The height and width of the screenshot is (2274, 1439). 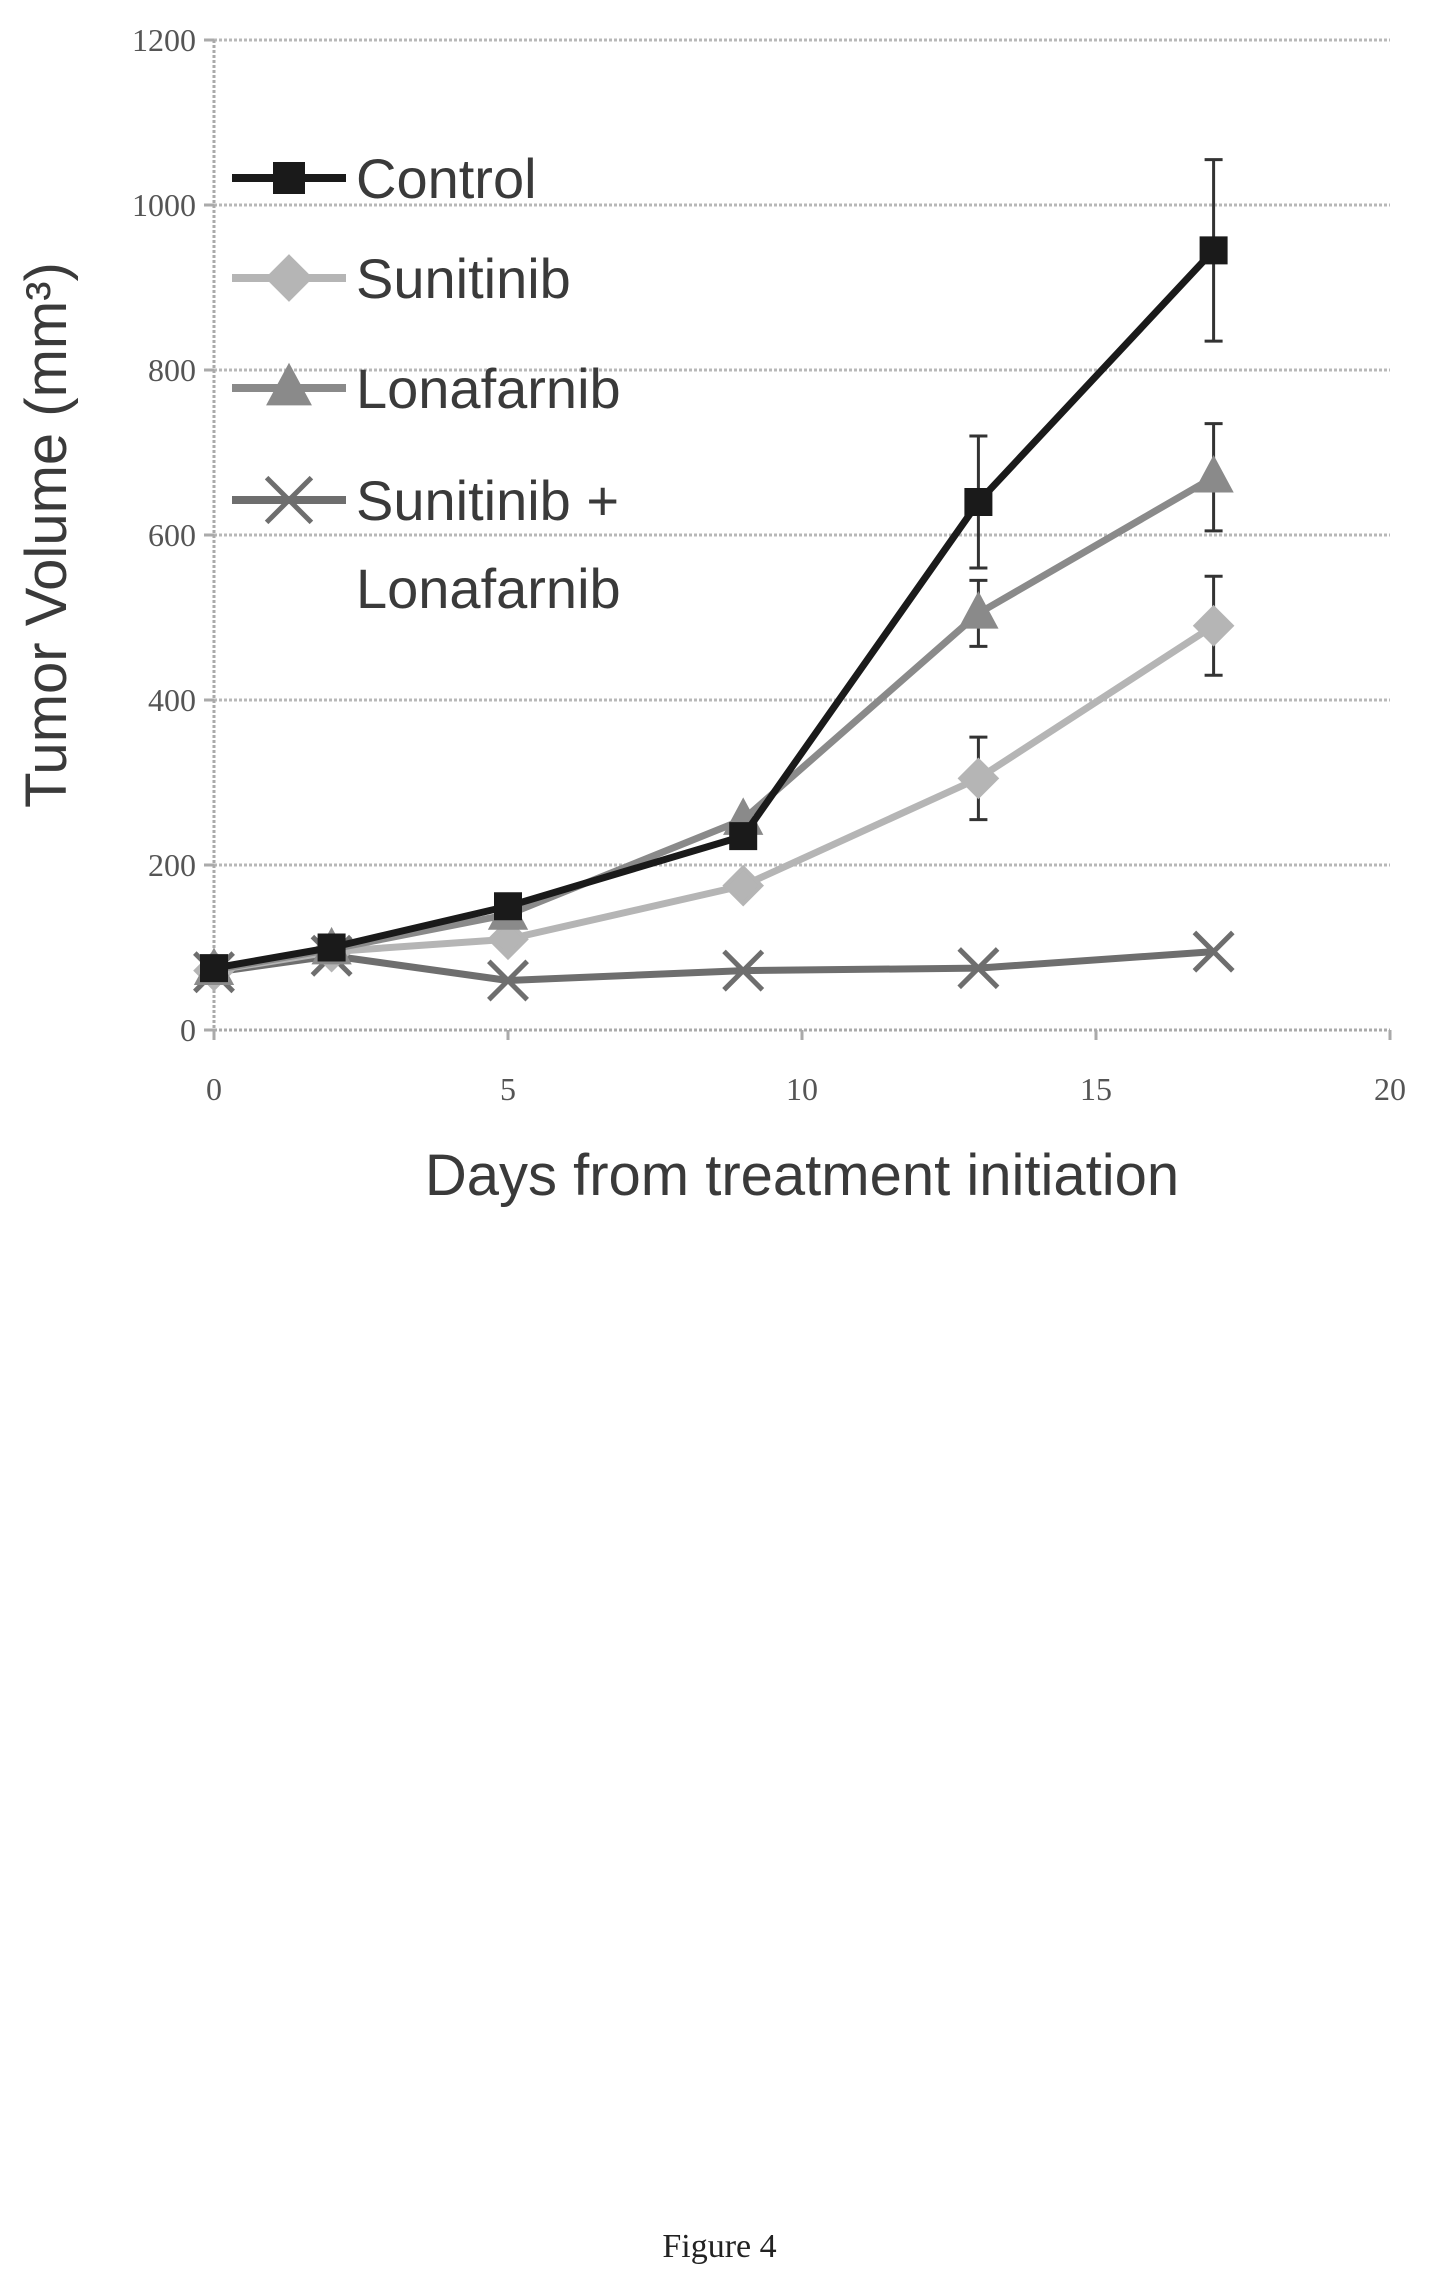 I want to click on y-tick-label: 600, so click(x=172, y=535).